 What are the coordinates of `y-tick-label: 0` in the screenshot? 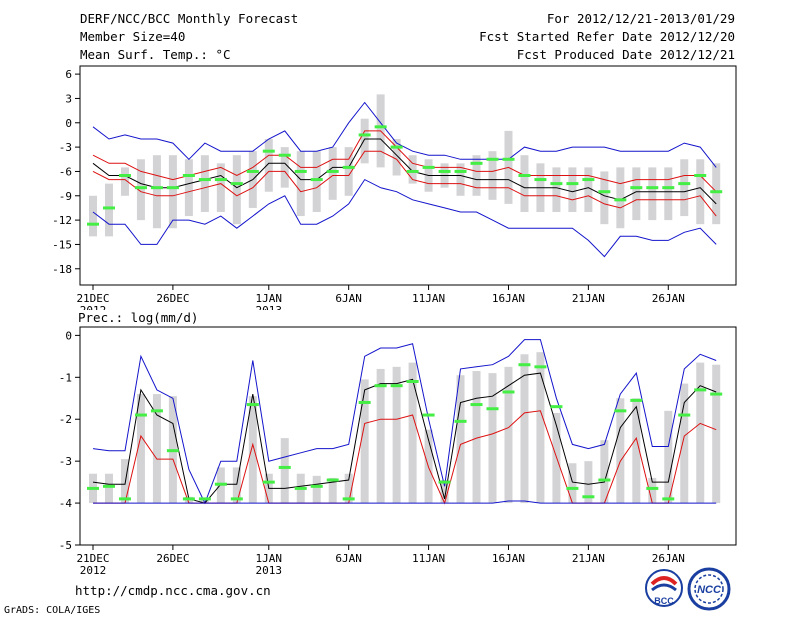 It's located at (68, 123).